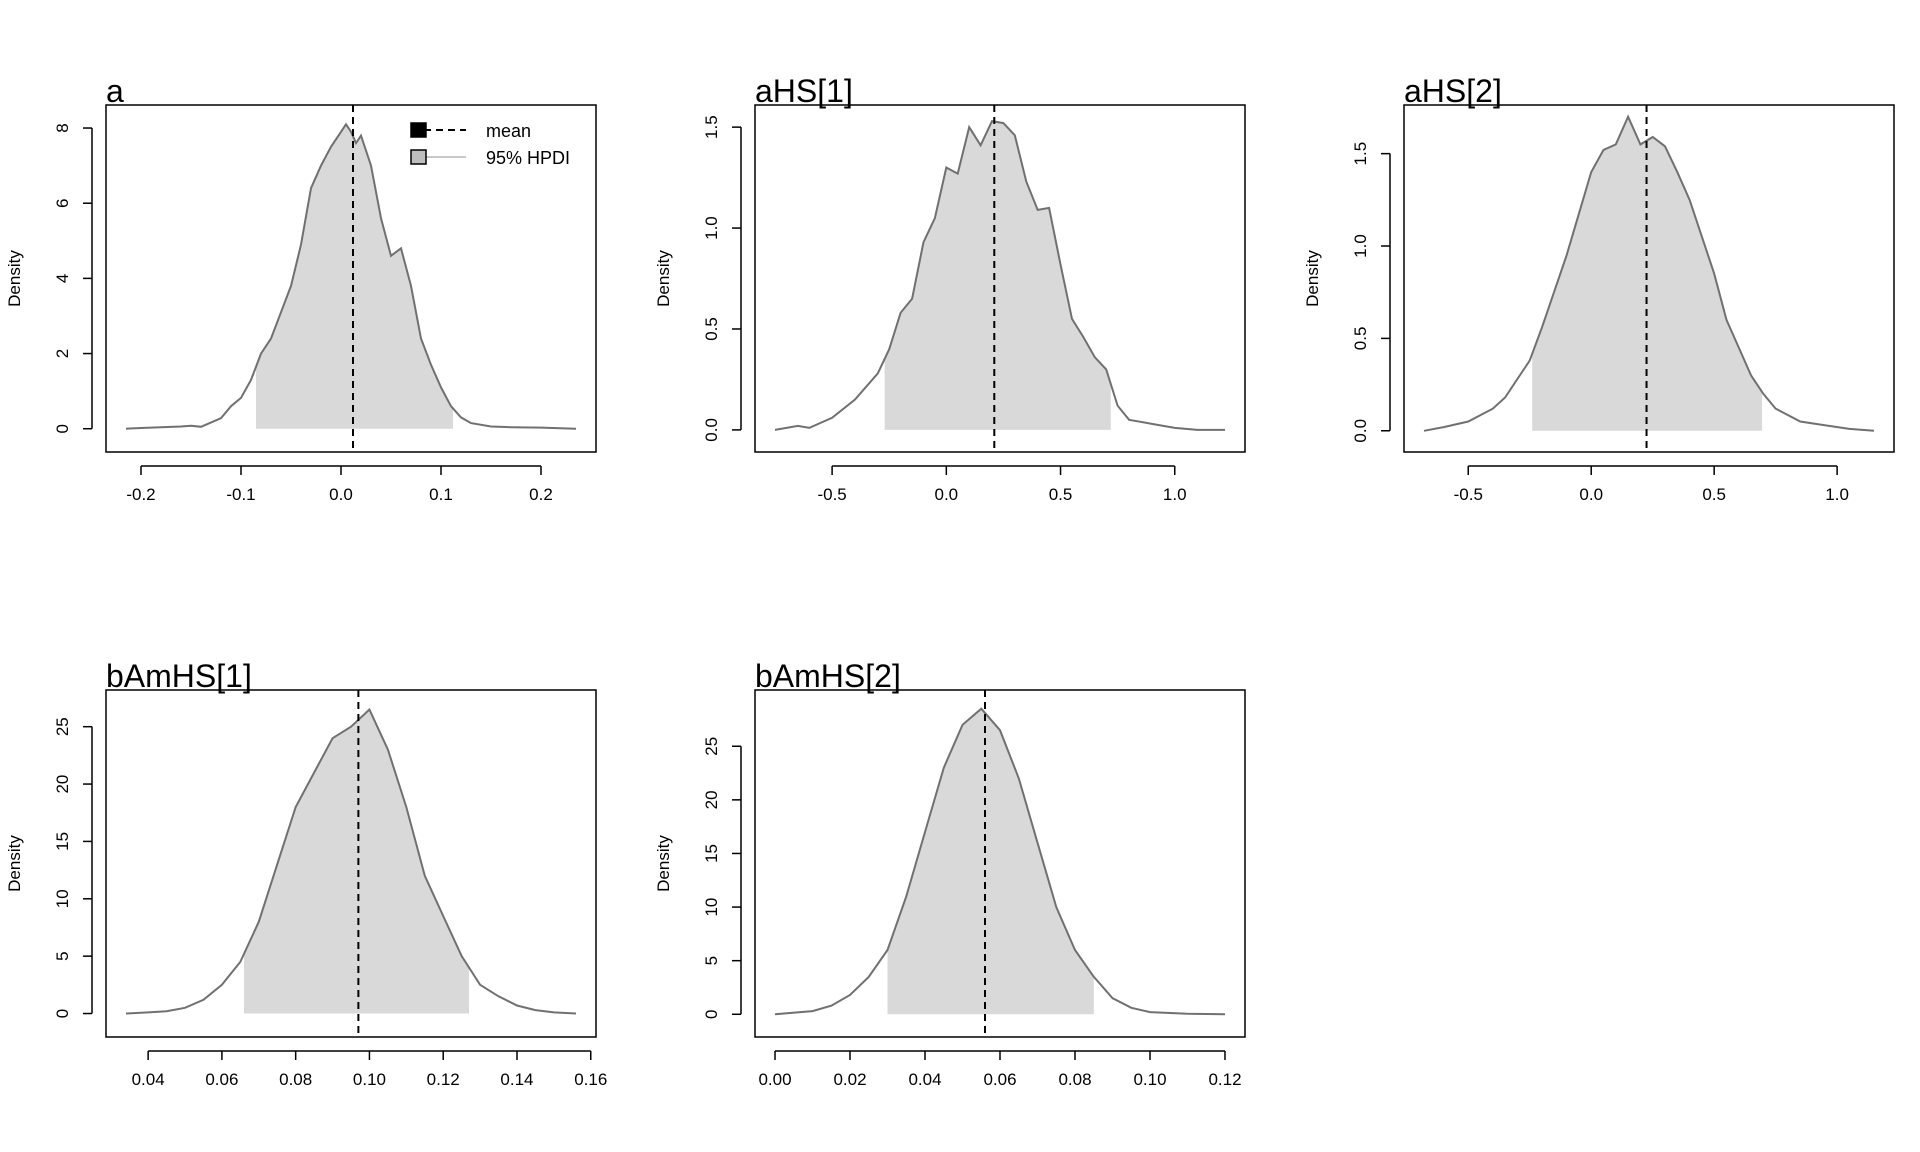 The height and width of the screenshot is (1152, 1920). Describe the element at coordinates (490, 144) in the screenshot. I see `legend: mean 95% HPDI` at that location.